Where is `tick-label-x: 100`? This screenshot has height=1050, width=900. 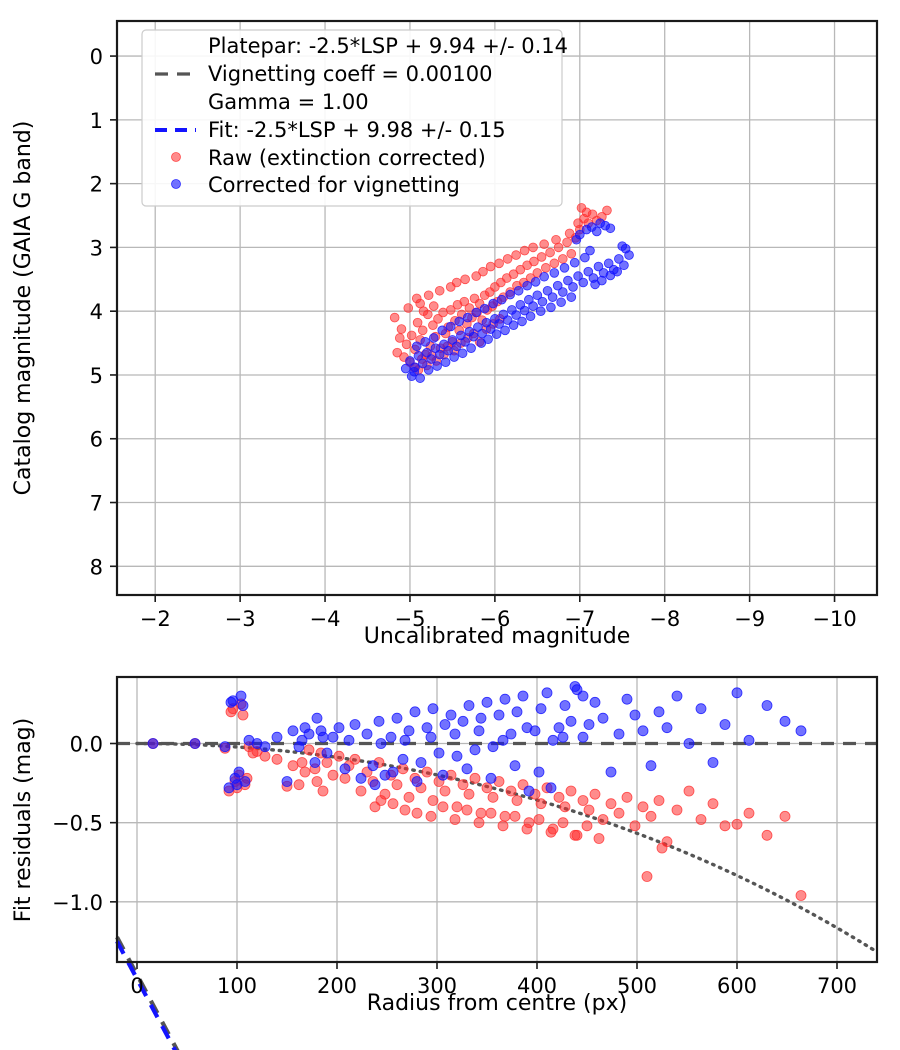 tick-label-x: 100 is located at coordinates (237, 986).